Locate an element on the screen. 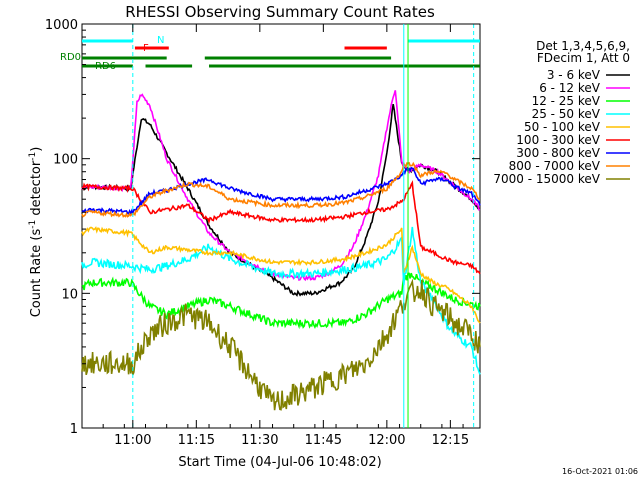  x-tick-label-5: 12:15 is located at coordinates (450, 440).